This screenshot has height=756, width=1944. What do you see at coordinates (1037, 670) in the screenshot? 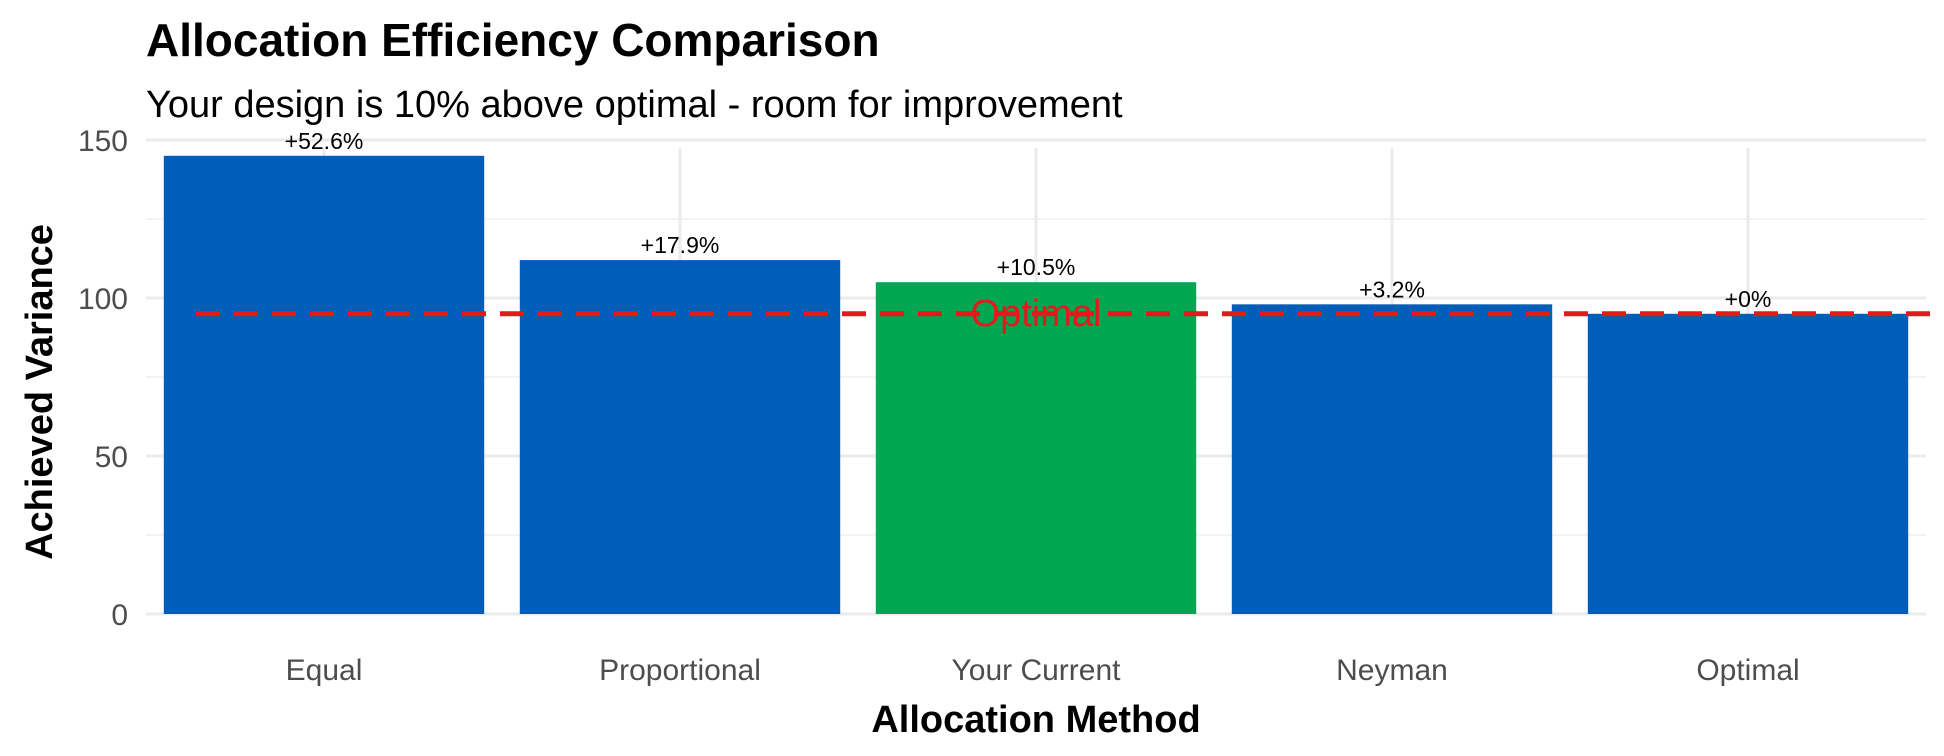
I see `x-tick-label: Your Current` at bounding box center [1037, 670].